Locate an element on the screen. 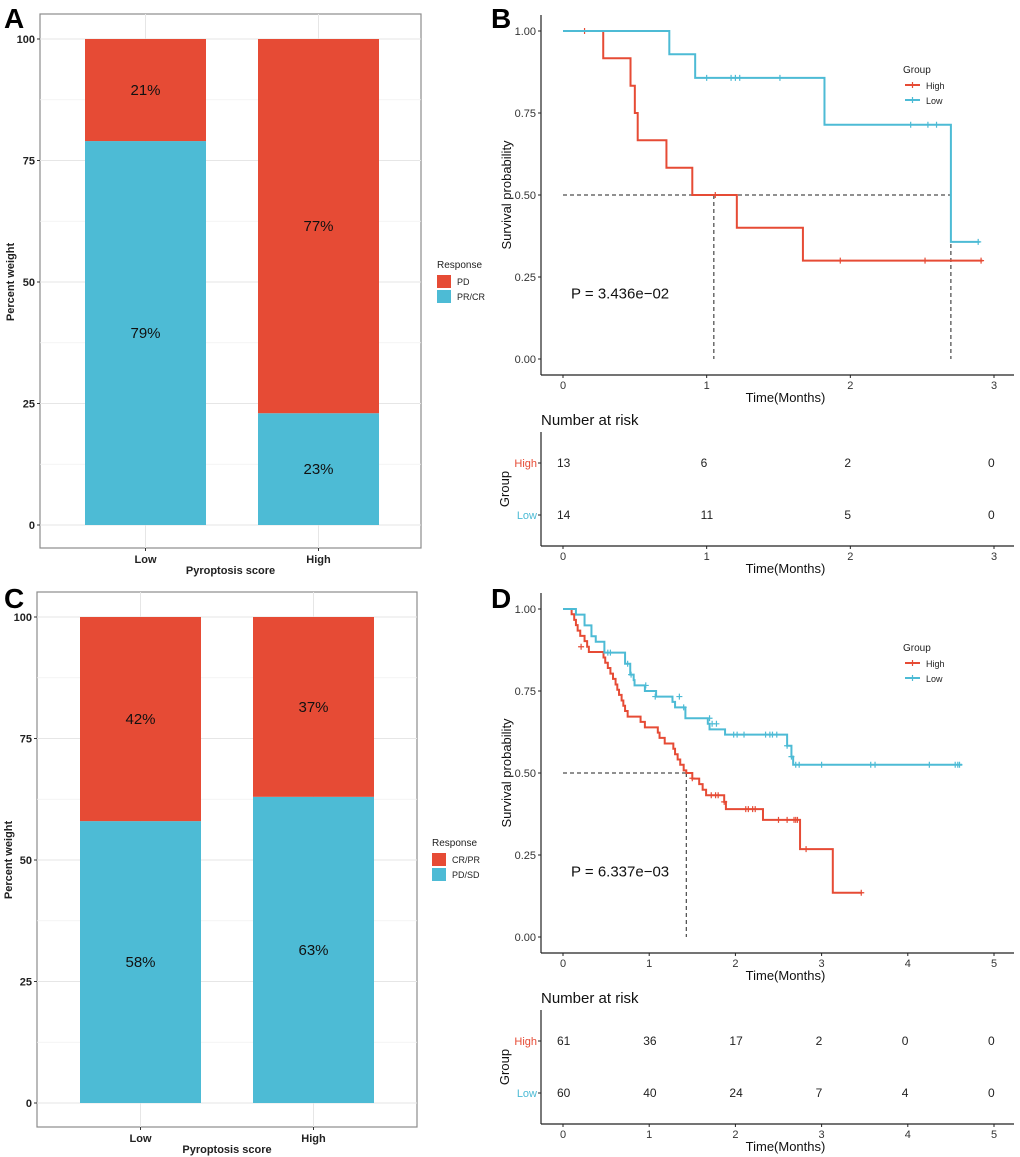 The image size is (1020, 1157). legend-swatch-pd is located at coordinates (444, 281).